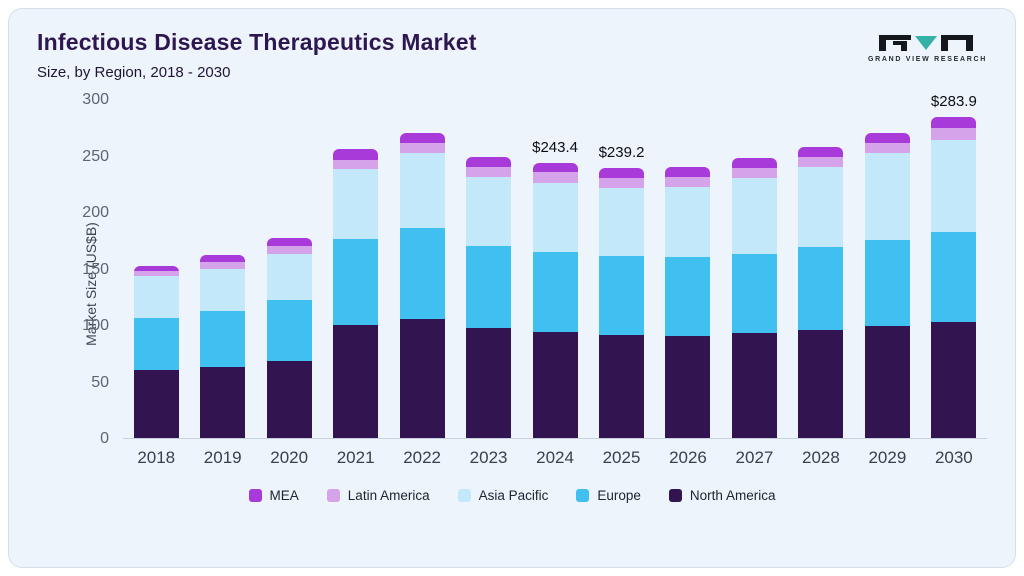 This screenshot has width=1024, height=576. What do you see at coordinates (222, 457) in the screenshot?
I see `x-tick-label-2019: 2019` at bounding box center [222, 457].